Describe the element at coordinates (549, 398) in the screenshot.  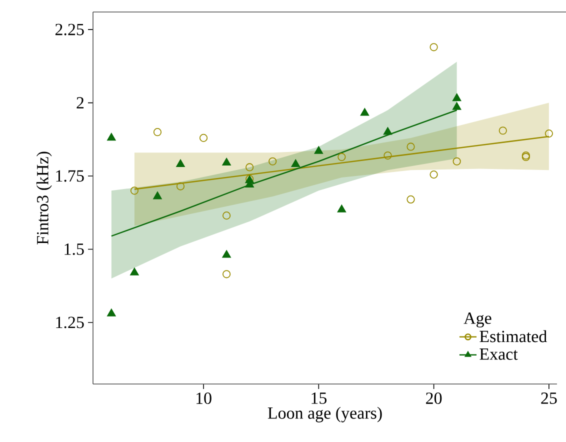
I see `x-tick-label: 25` at that location.